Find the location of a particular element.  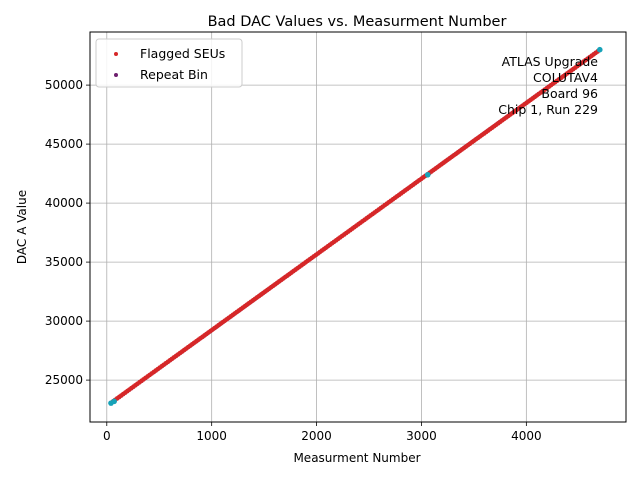

annotation-line-3: Board 96 is located at coordinates (569, 93).